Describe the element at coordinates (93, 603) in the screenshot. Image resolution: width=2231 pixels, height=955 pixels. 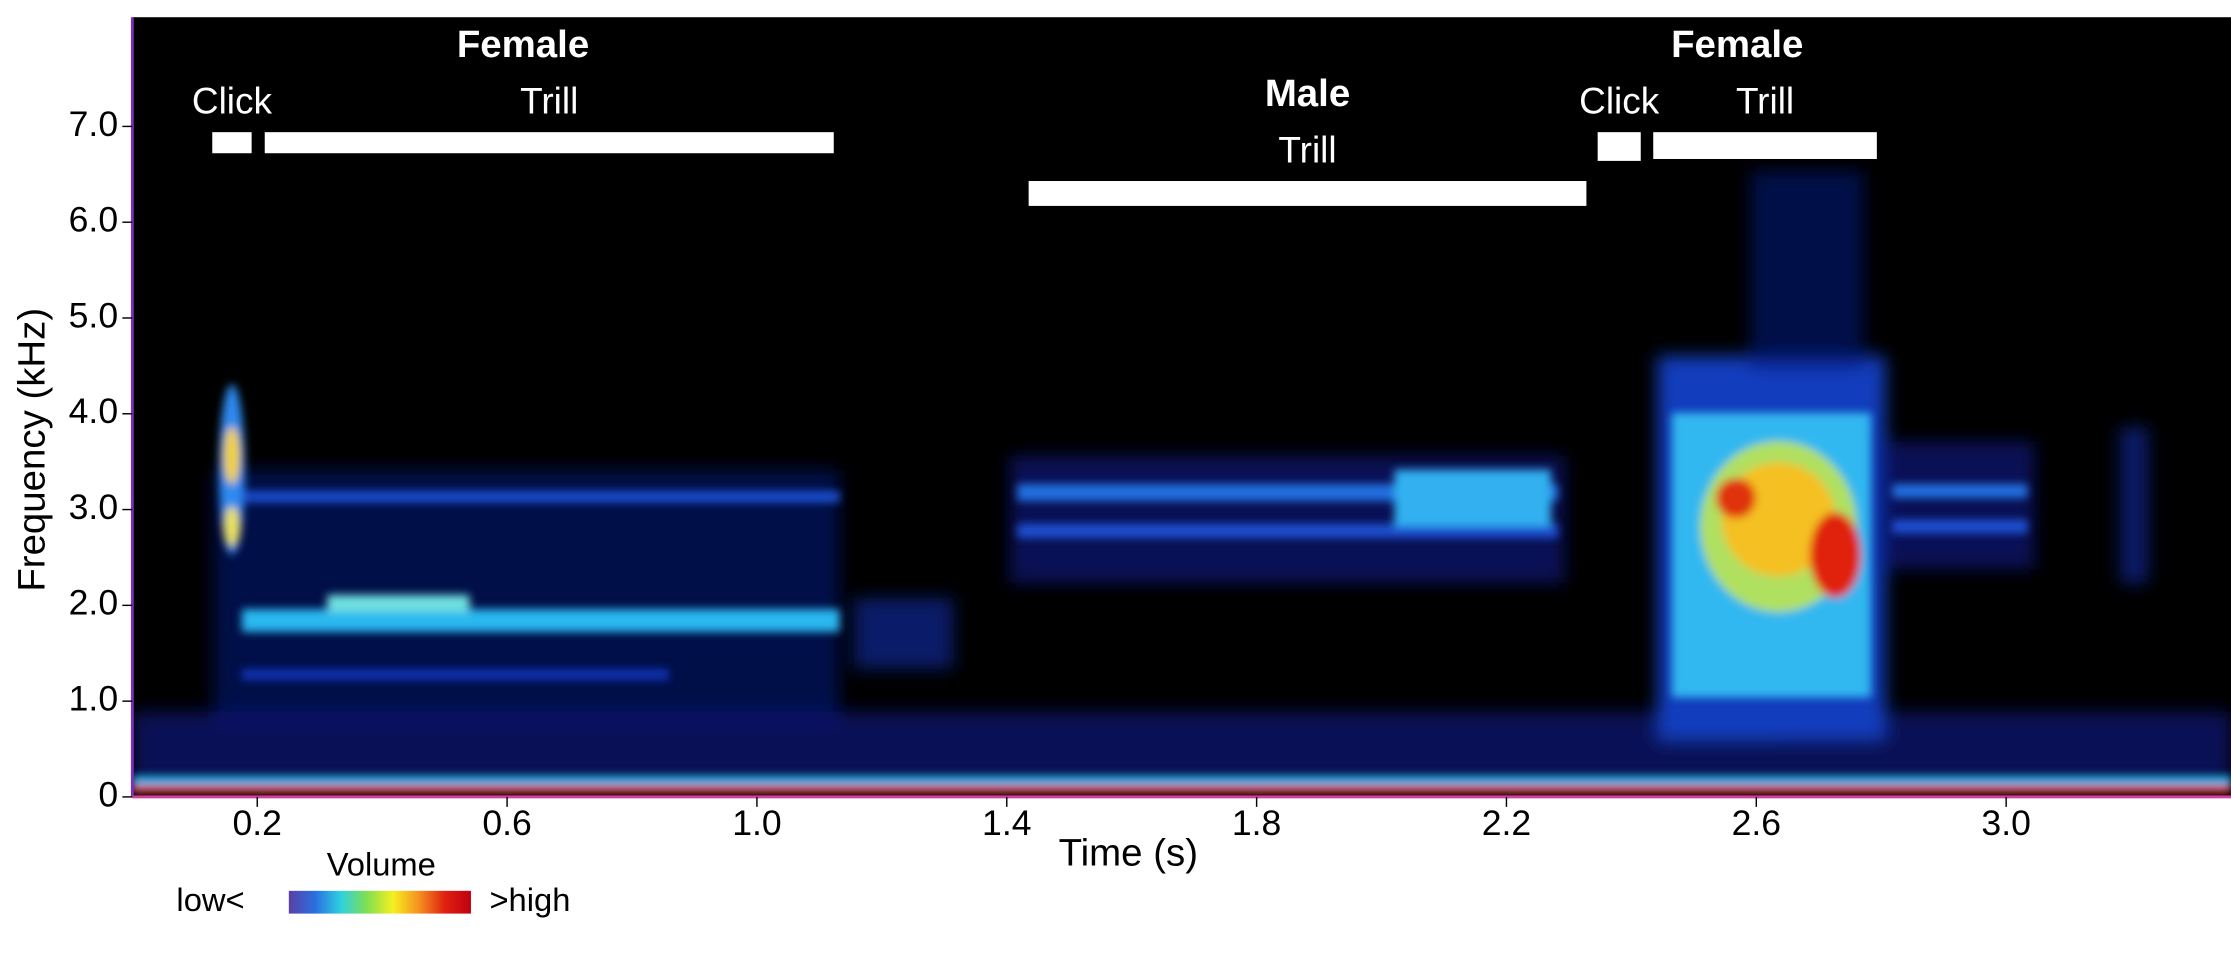
I see `y-tick-label: 2.0` at that location.